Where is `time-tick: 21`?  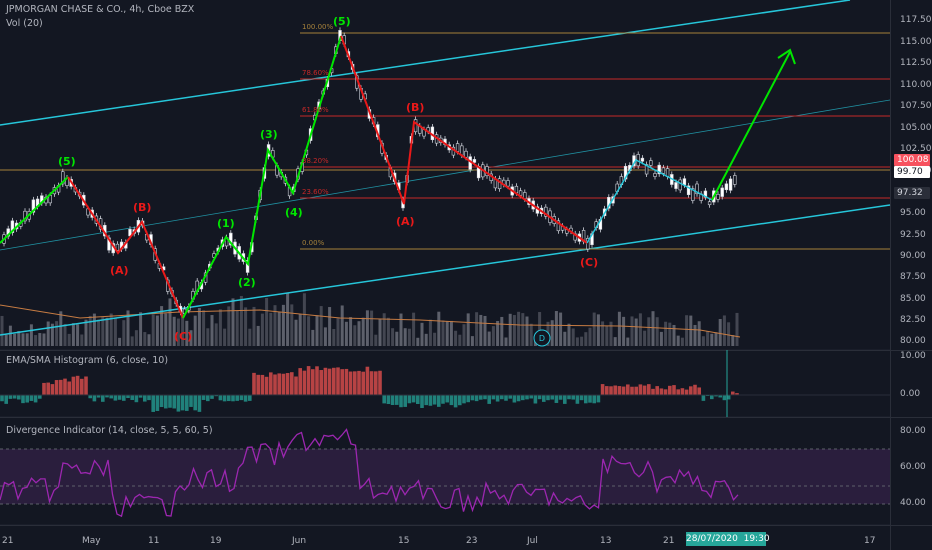 time-tick: 21 is located at coordinates (669, 541).